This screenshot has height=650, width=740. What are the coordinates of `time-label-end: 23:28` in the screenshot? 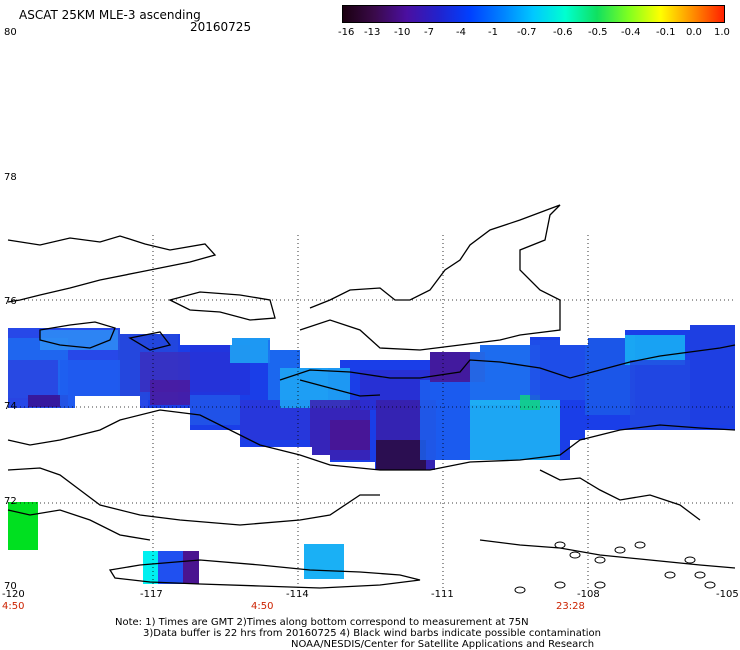 It's located at (570, 606).